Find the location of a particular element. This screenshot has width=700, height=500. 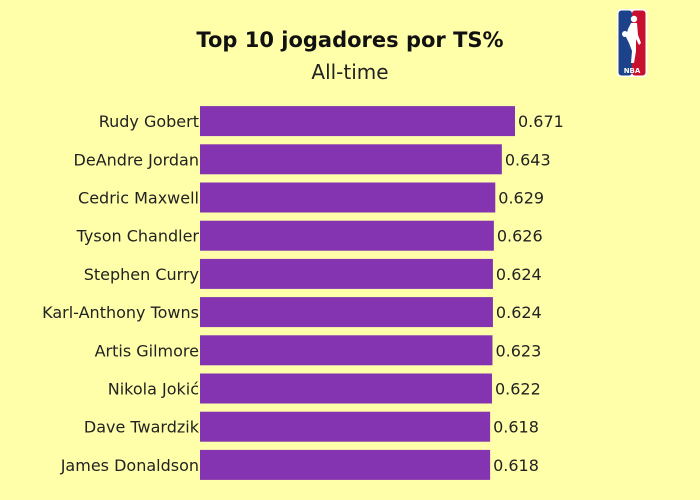

category-label: James Donaldson is located at coordinates (129, 465).